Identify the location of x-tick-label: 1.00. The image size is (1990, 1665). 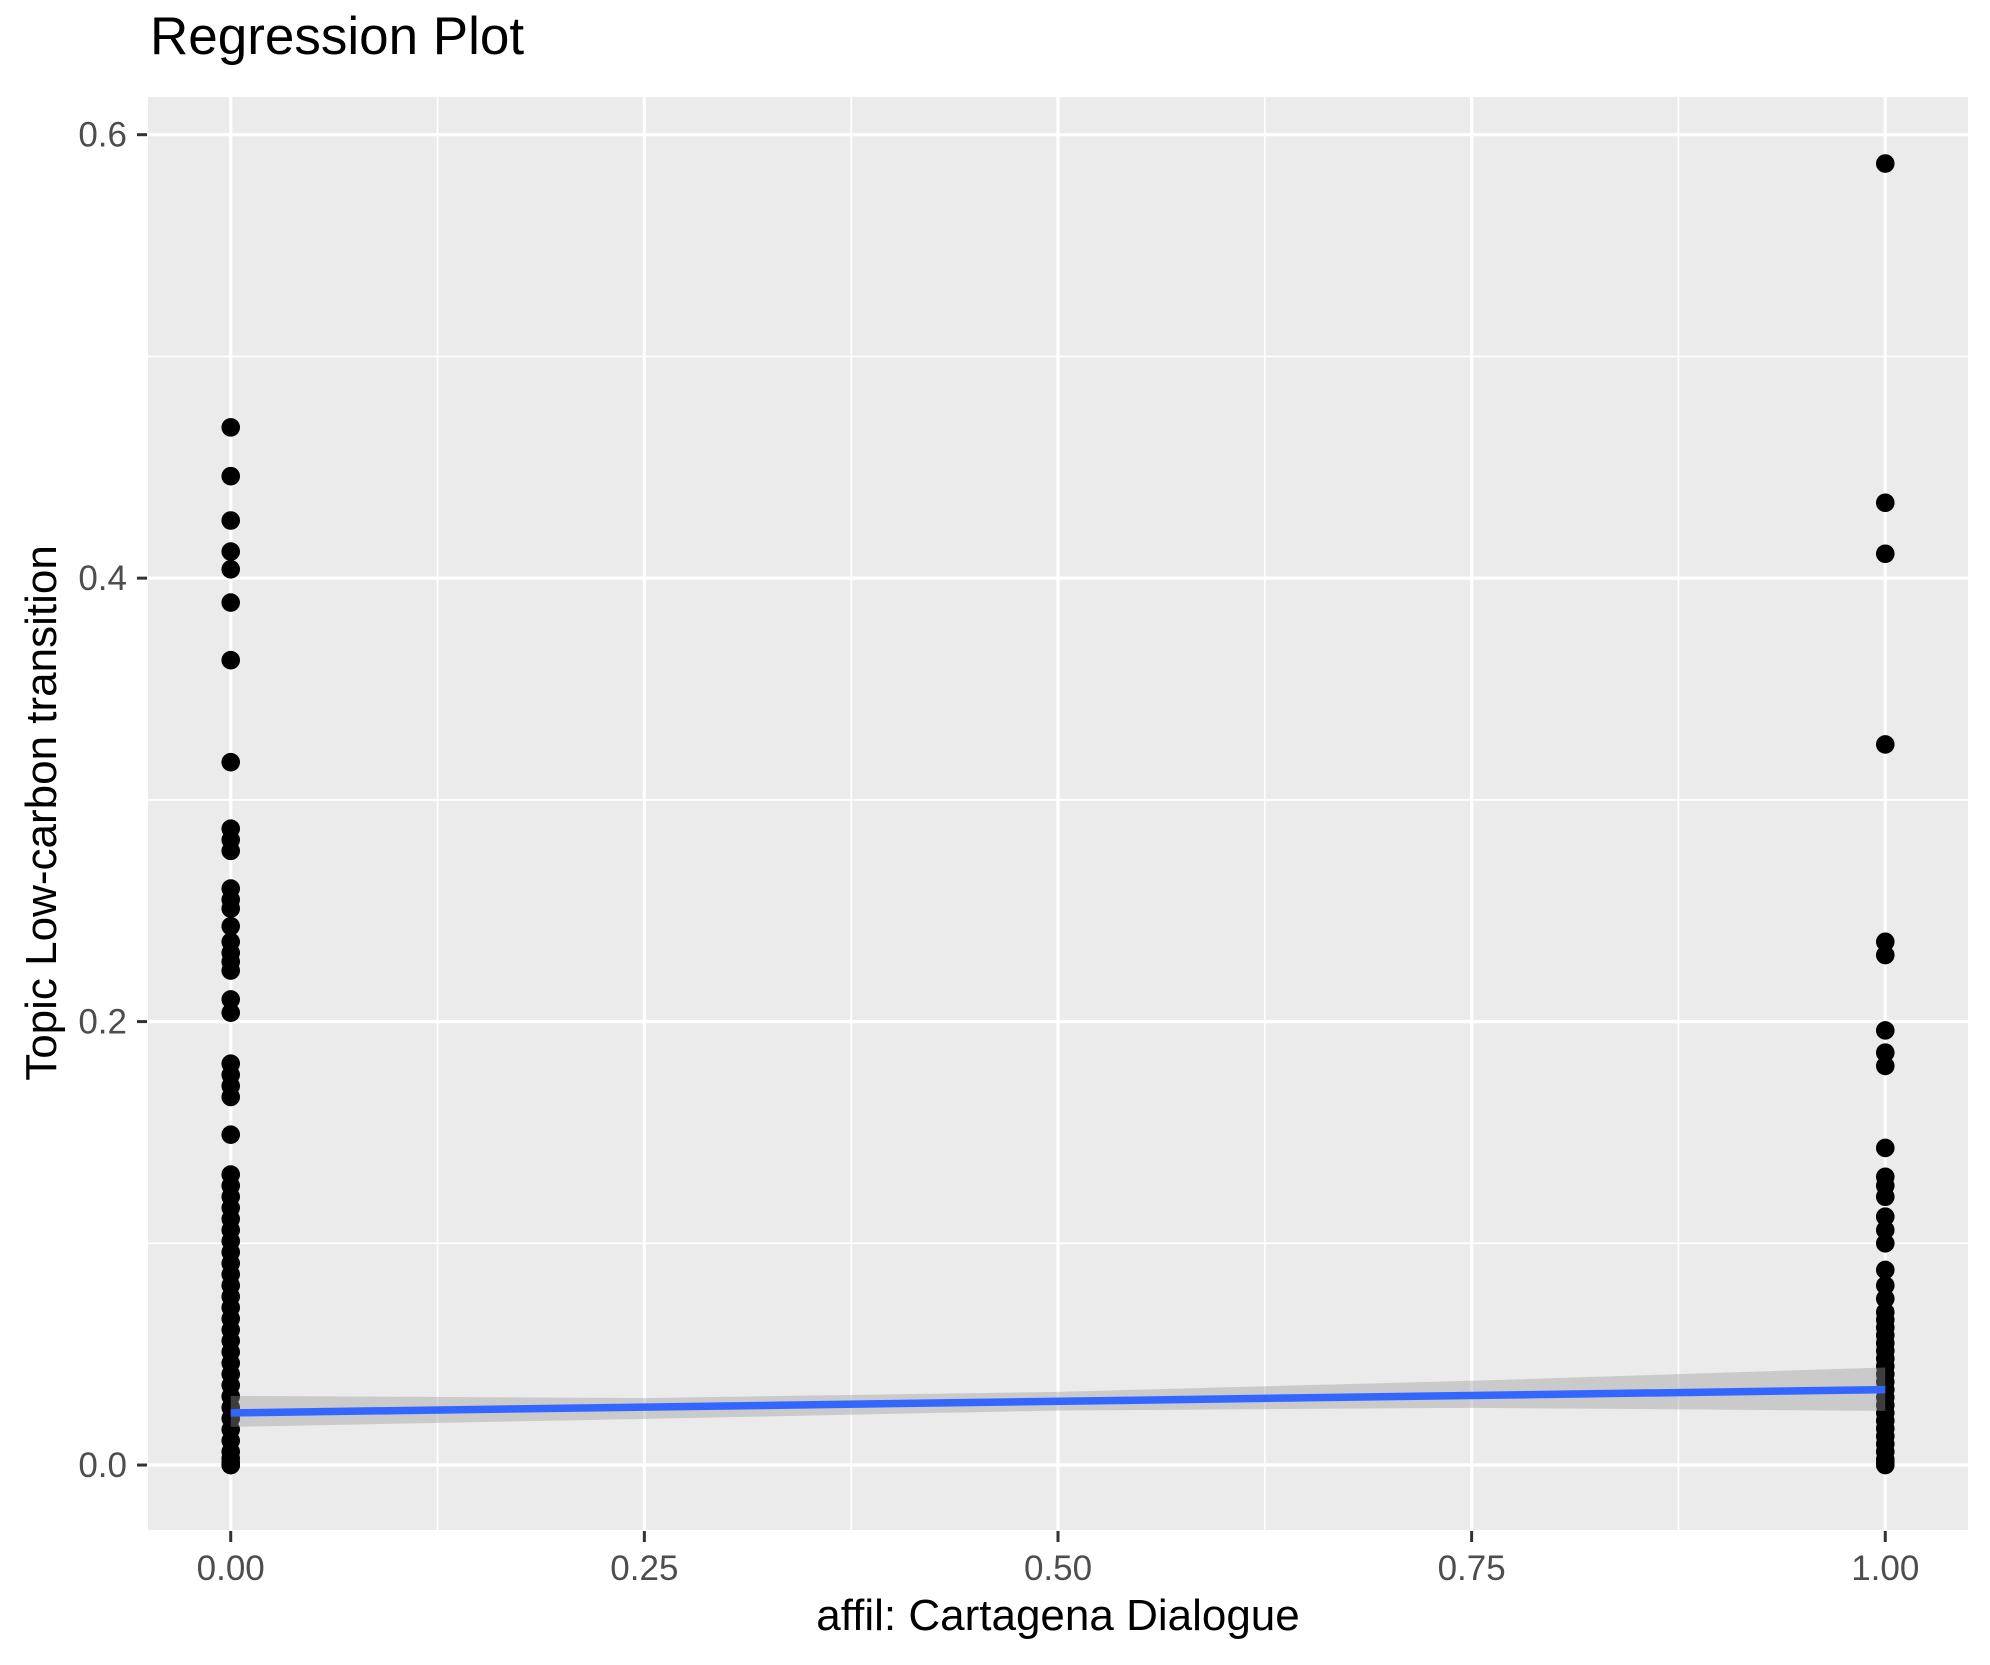
(1885, 1568).